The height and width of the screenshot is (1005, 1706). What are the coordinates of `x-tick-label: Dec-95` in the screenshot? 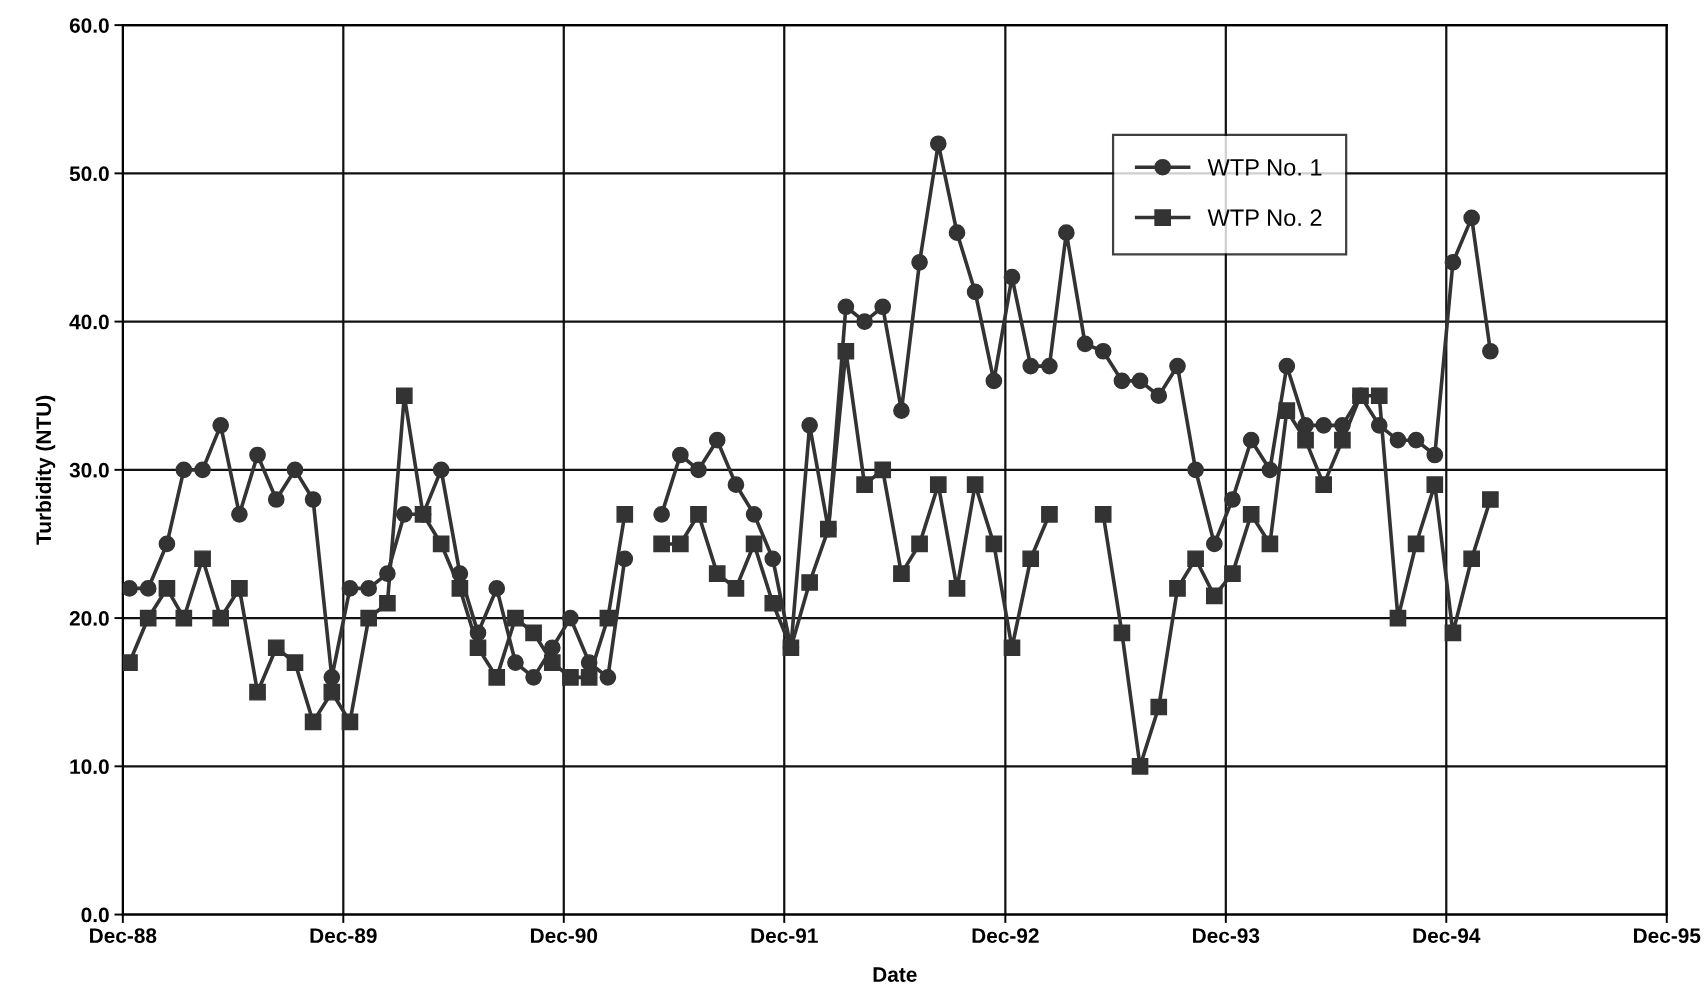 It's located at (1667, 936).